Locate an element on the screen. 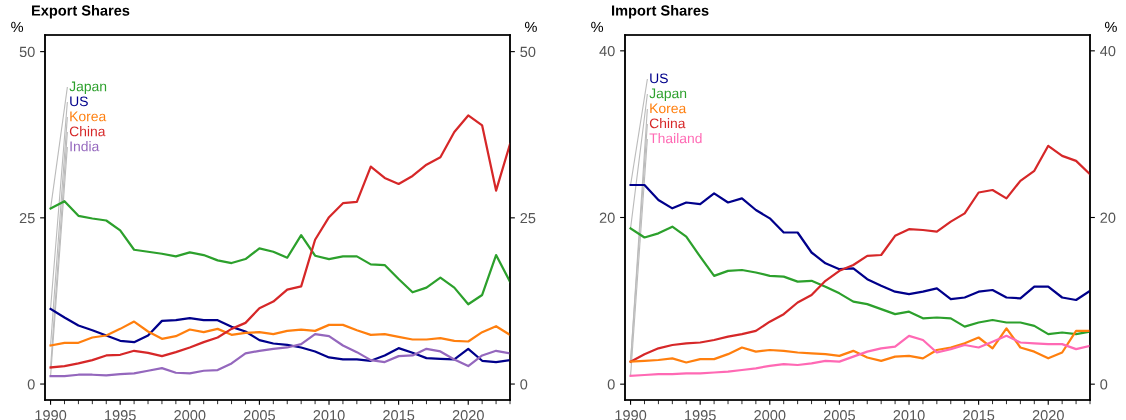  chart-title: Import Shares is located at coordinates (660, 11).